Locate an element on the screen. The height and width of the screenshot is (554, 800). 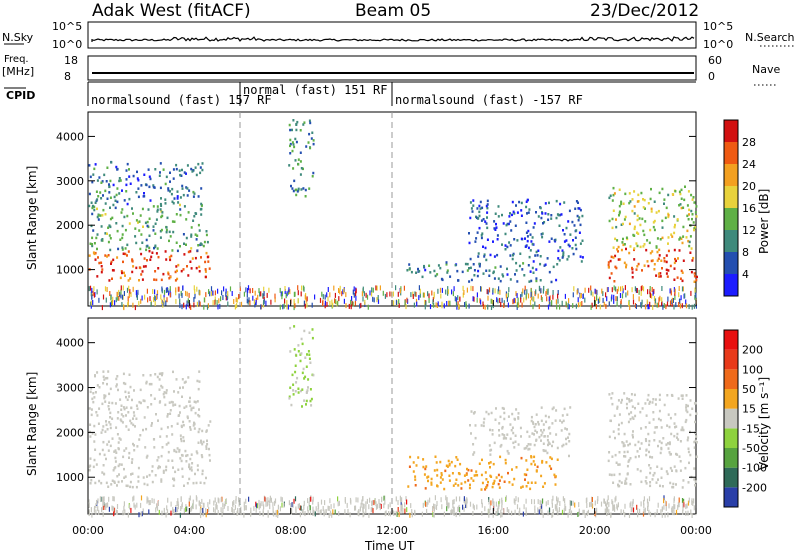
beam-title: Beam 05 is located at coordinates (393, 11).